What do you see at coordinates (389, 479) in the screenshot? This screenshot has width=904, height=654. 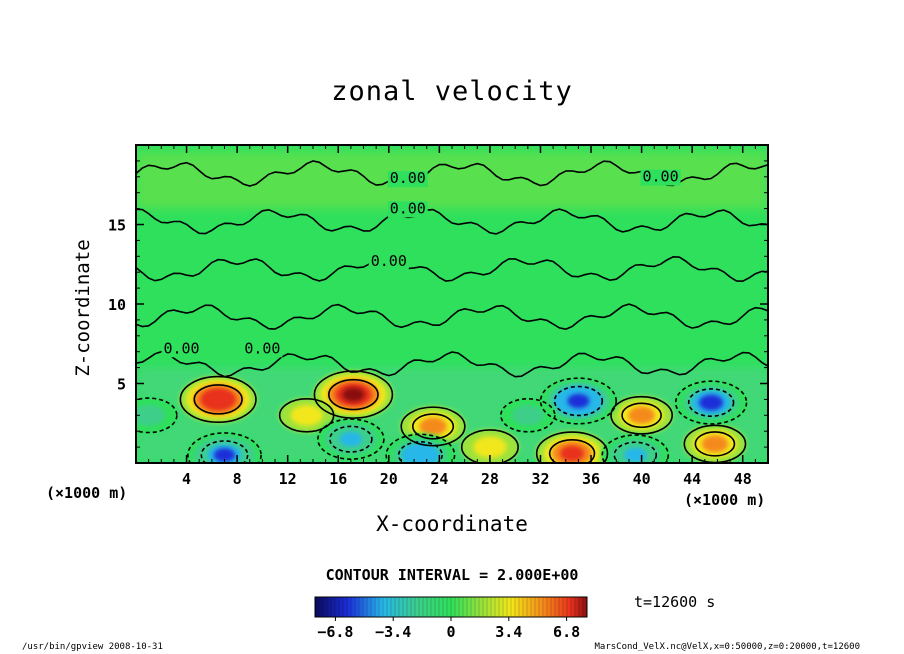 I see `x-tick-label: 20` at bounding box center [389, 479].